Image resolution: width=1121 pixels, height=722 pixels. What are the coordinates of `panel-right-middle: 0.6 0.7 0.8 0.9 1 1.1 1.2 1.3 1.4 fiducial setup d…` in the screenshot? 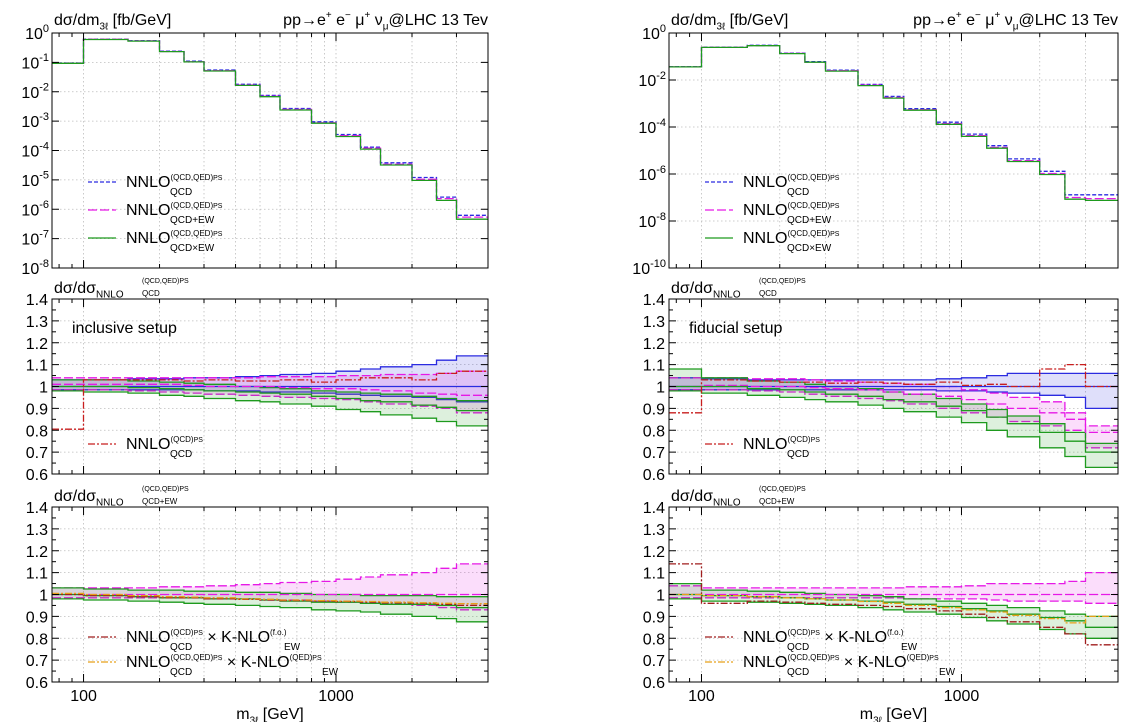 It's located at (881, 381).